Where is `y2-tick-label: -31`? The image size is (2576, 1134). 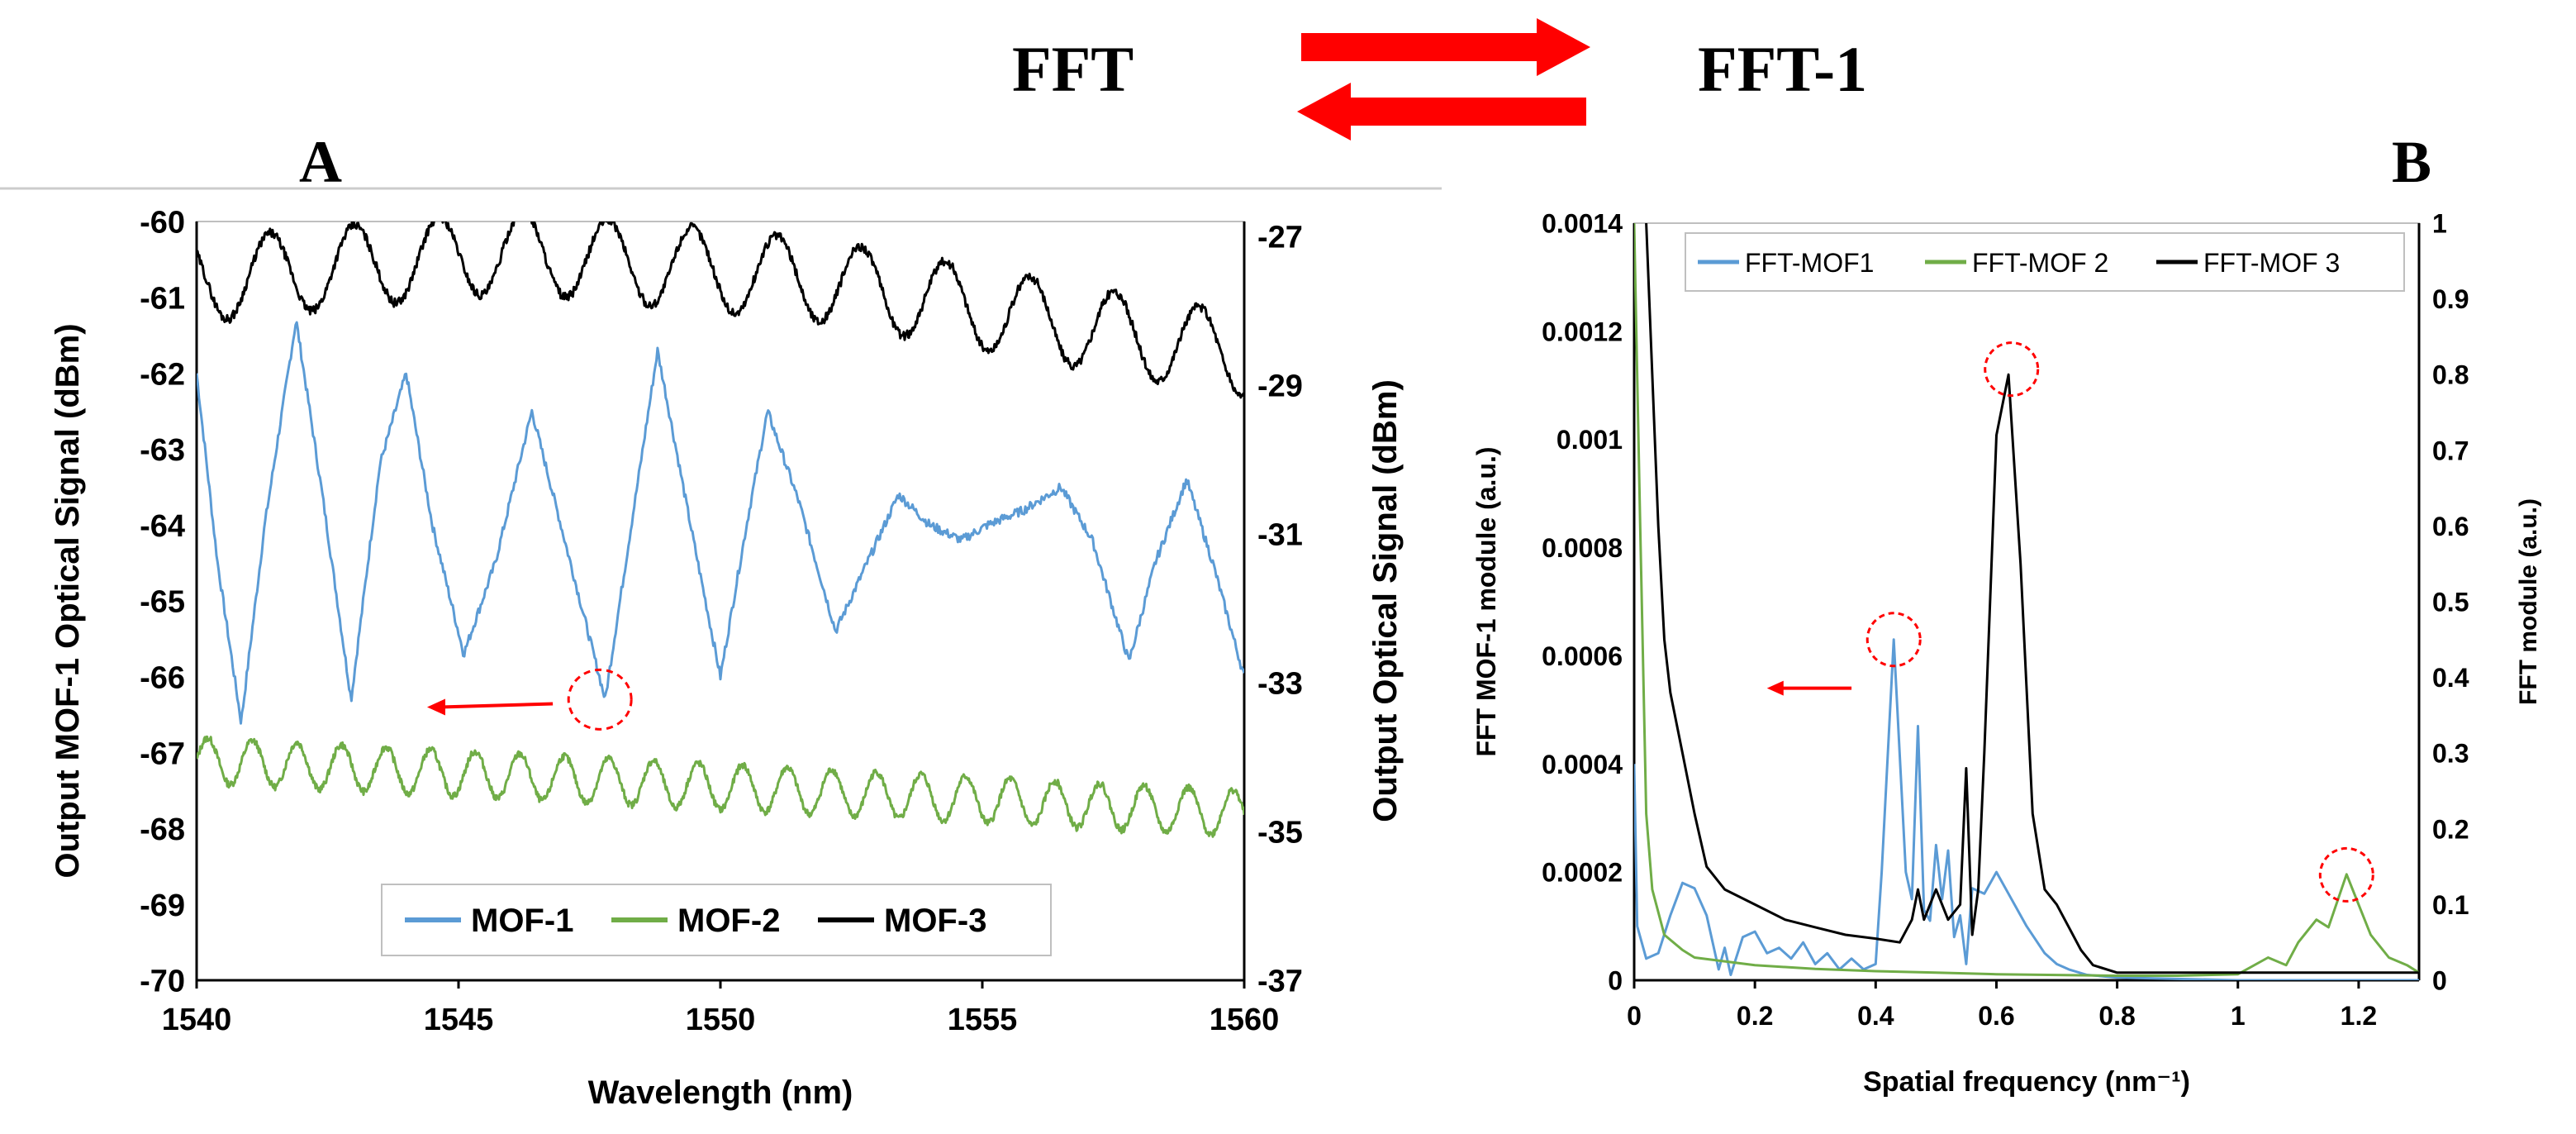 y2-tick-label: -31 is located at coordinates (1280, 535).